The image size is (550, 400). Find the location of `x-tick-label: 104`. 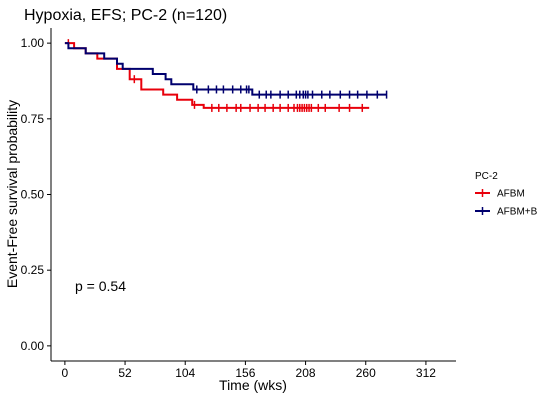

x-tick-label: 104 is located at coordinates (185, 373).